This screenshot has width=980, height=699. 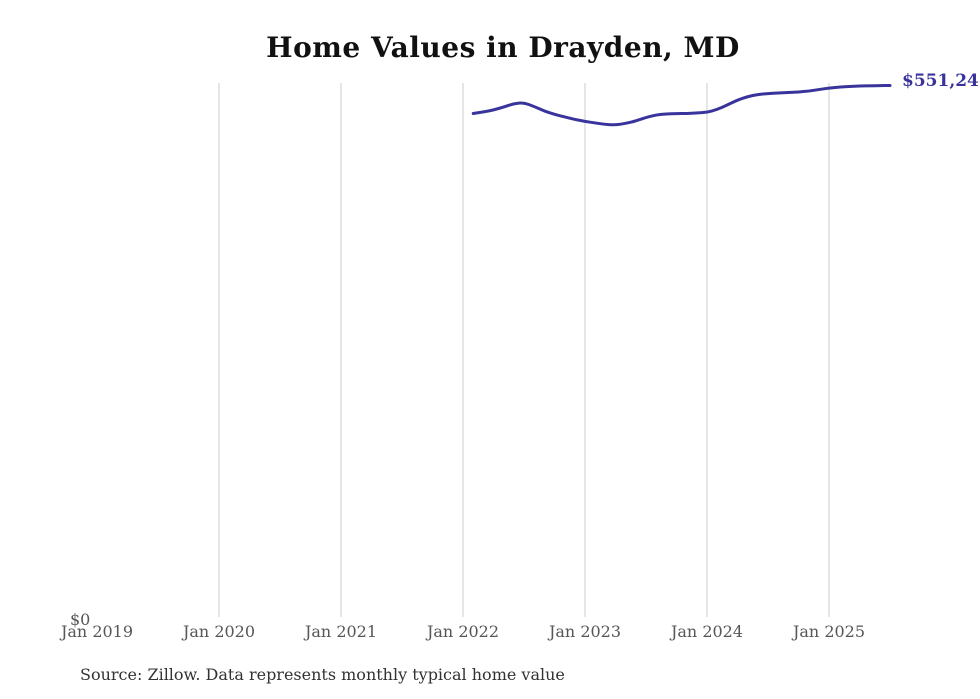 I want to click on x-axis-tick-label: Jan 2019, so click(x=97, y=631).